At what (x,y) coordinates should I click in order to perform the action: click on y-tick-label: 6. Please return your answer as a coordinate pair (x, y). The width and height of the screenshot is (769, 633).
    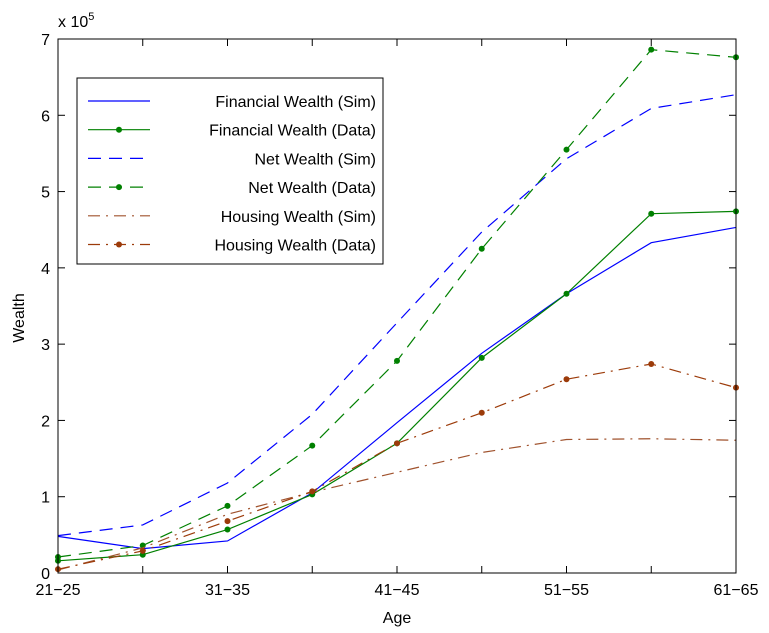
    Looking at the image, I should click on (45, 116).